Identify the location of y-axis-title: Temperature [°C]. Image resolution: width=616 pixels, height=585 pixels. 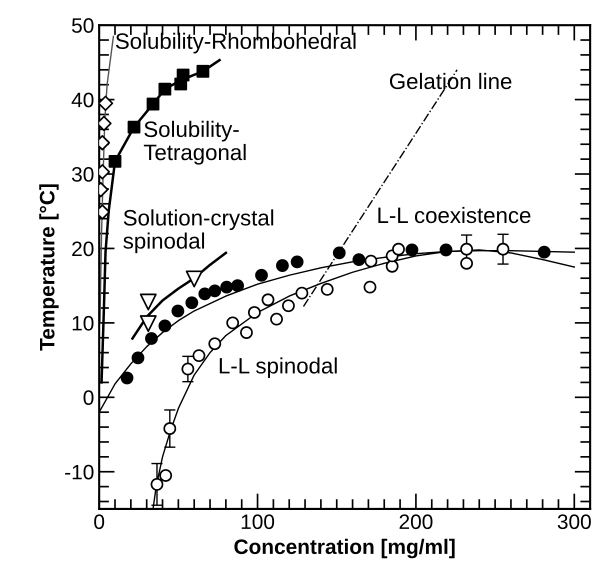
(49, 267).